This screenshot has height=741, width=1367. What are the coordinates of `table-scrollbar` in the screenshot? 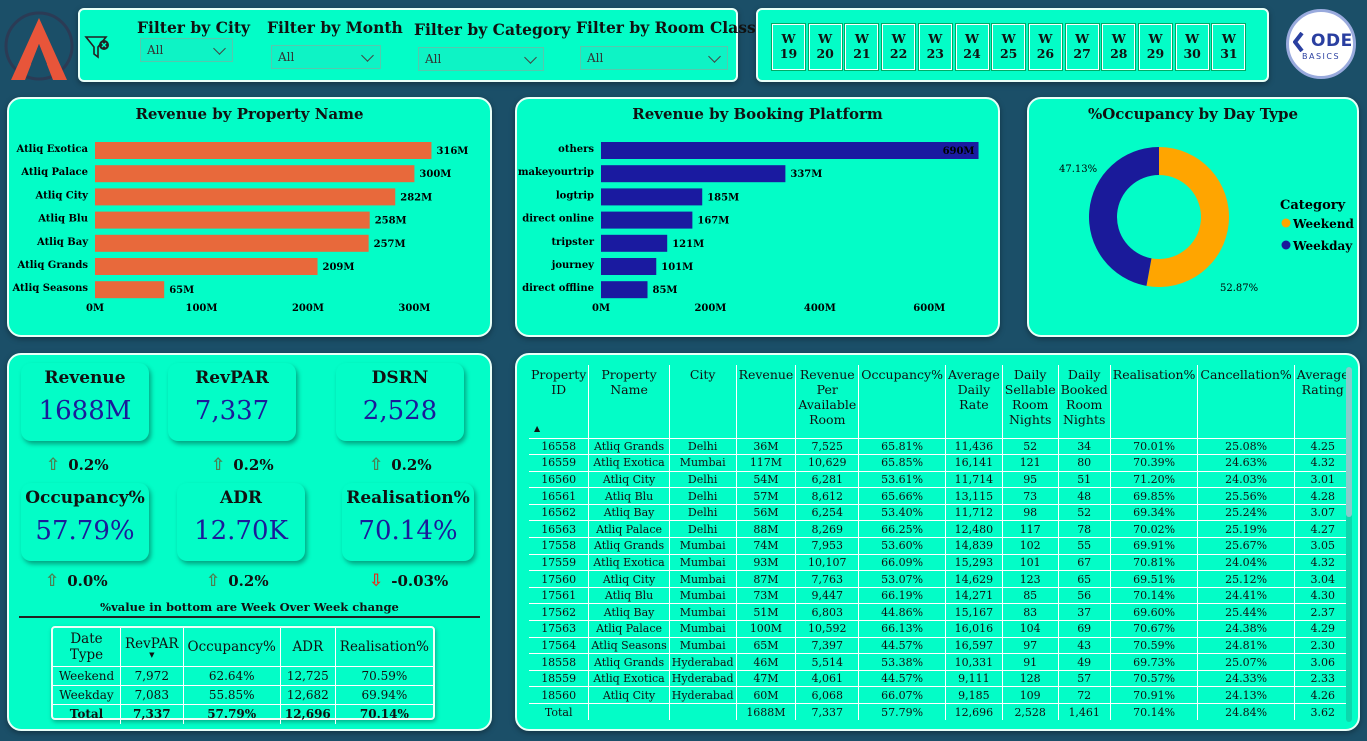 It's located at (1349, 544).